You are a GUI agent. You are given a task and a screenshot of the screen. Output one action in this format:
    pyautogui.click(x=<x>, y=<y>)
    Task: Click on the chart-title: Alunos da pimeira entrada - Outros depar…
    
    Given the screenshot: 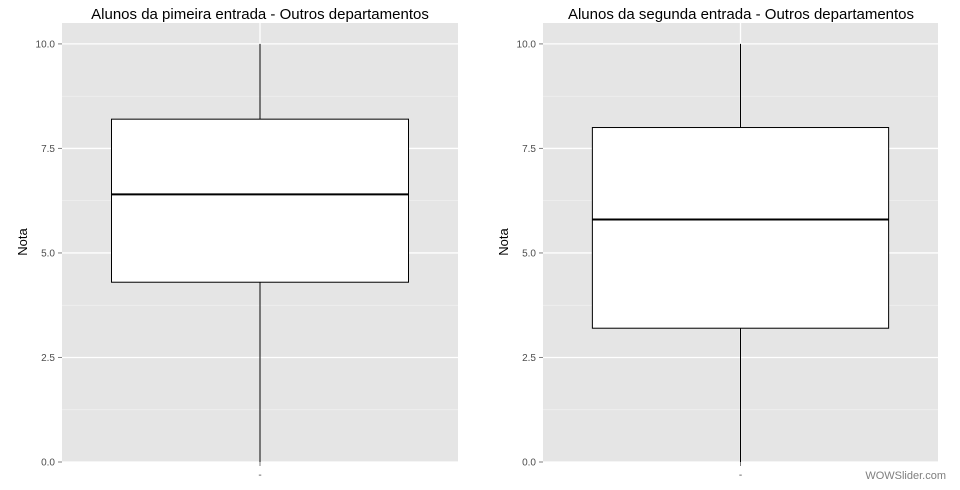 What is the action you would take?
    pyautogui.click(x=260, y=14)
    